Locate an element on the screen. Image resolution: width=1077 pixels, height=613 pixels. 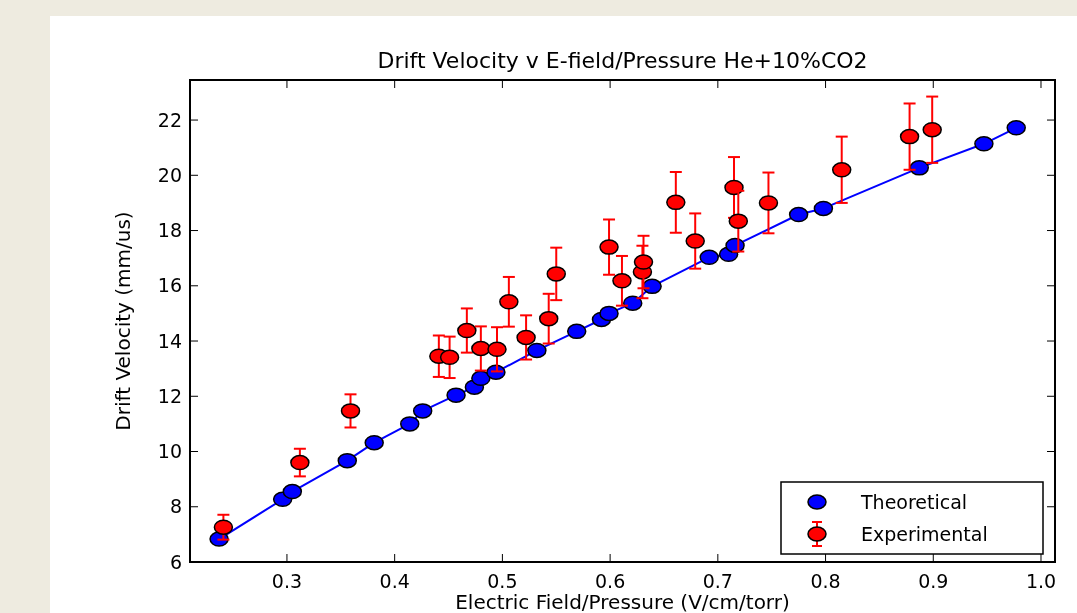
x-tick-label: 0.5 is located at coordinates (502, 581).